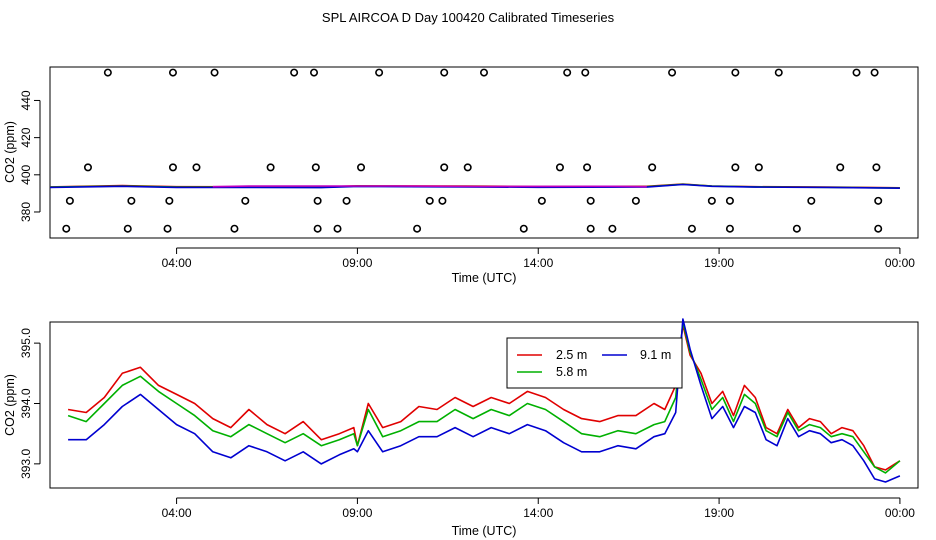  Describe the element at coordinates (538, 263) in the screenshot. I see `top-x-tick-label: 14:00` at that location.